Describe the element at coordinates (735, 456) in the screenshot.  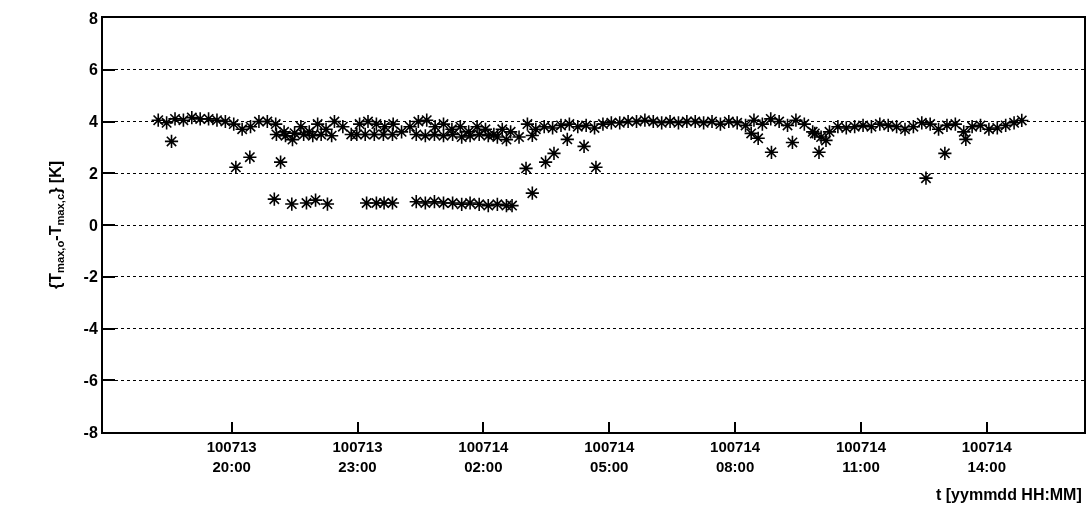
I see `x-tick-label: 100714 08:00` at that location.